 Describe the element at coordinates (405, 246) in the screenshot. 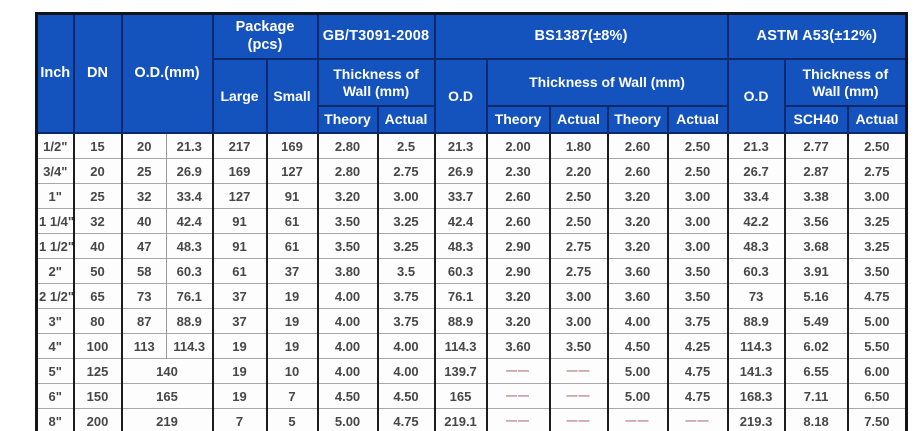

I see `cell-gb-actual: 3.25` at that location.